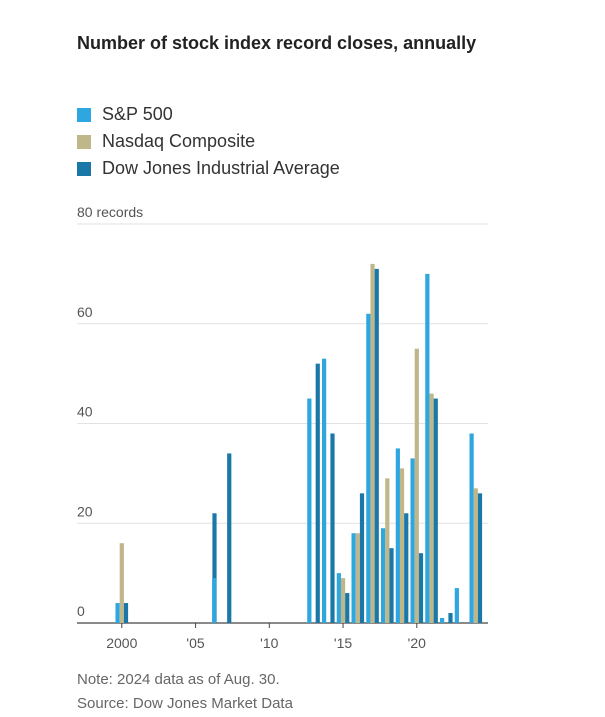 The image size is (605, 717). I want to click on y-tick-label: 0, so click(81, 611).